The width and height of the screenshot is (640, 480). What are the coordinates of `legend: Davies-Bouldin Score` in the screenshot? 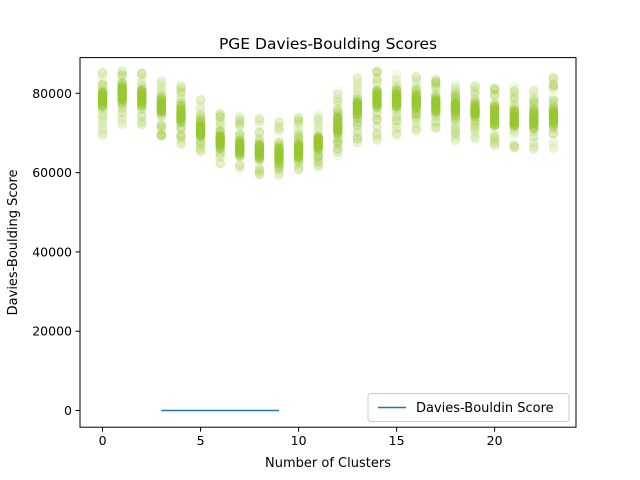 It's located at (468, 407).